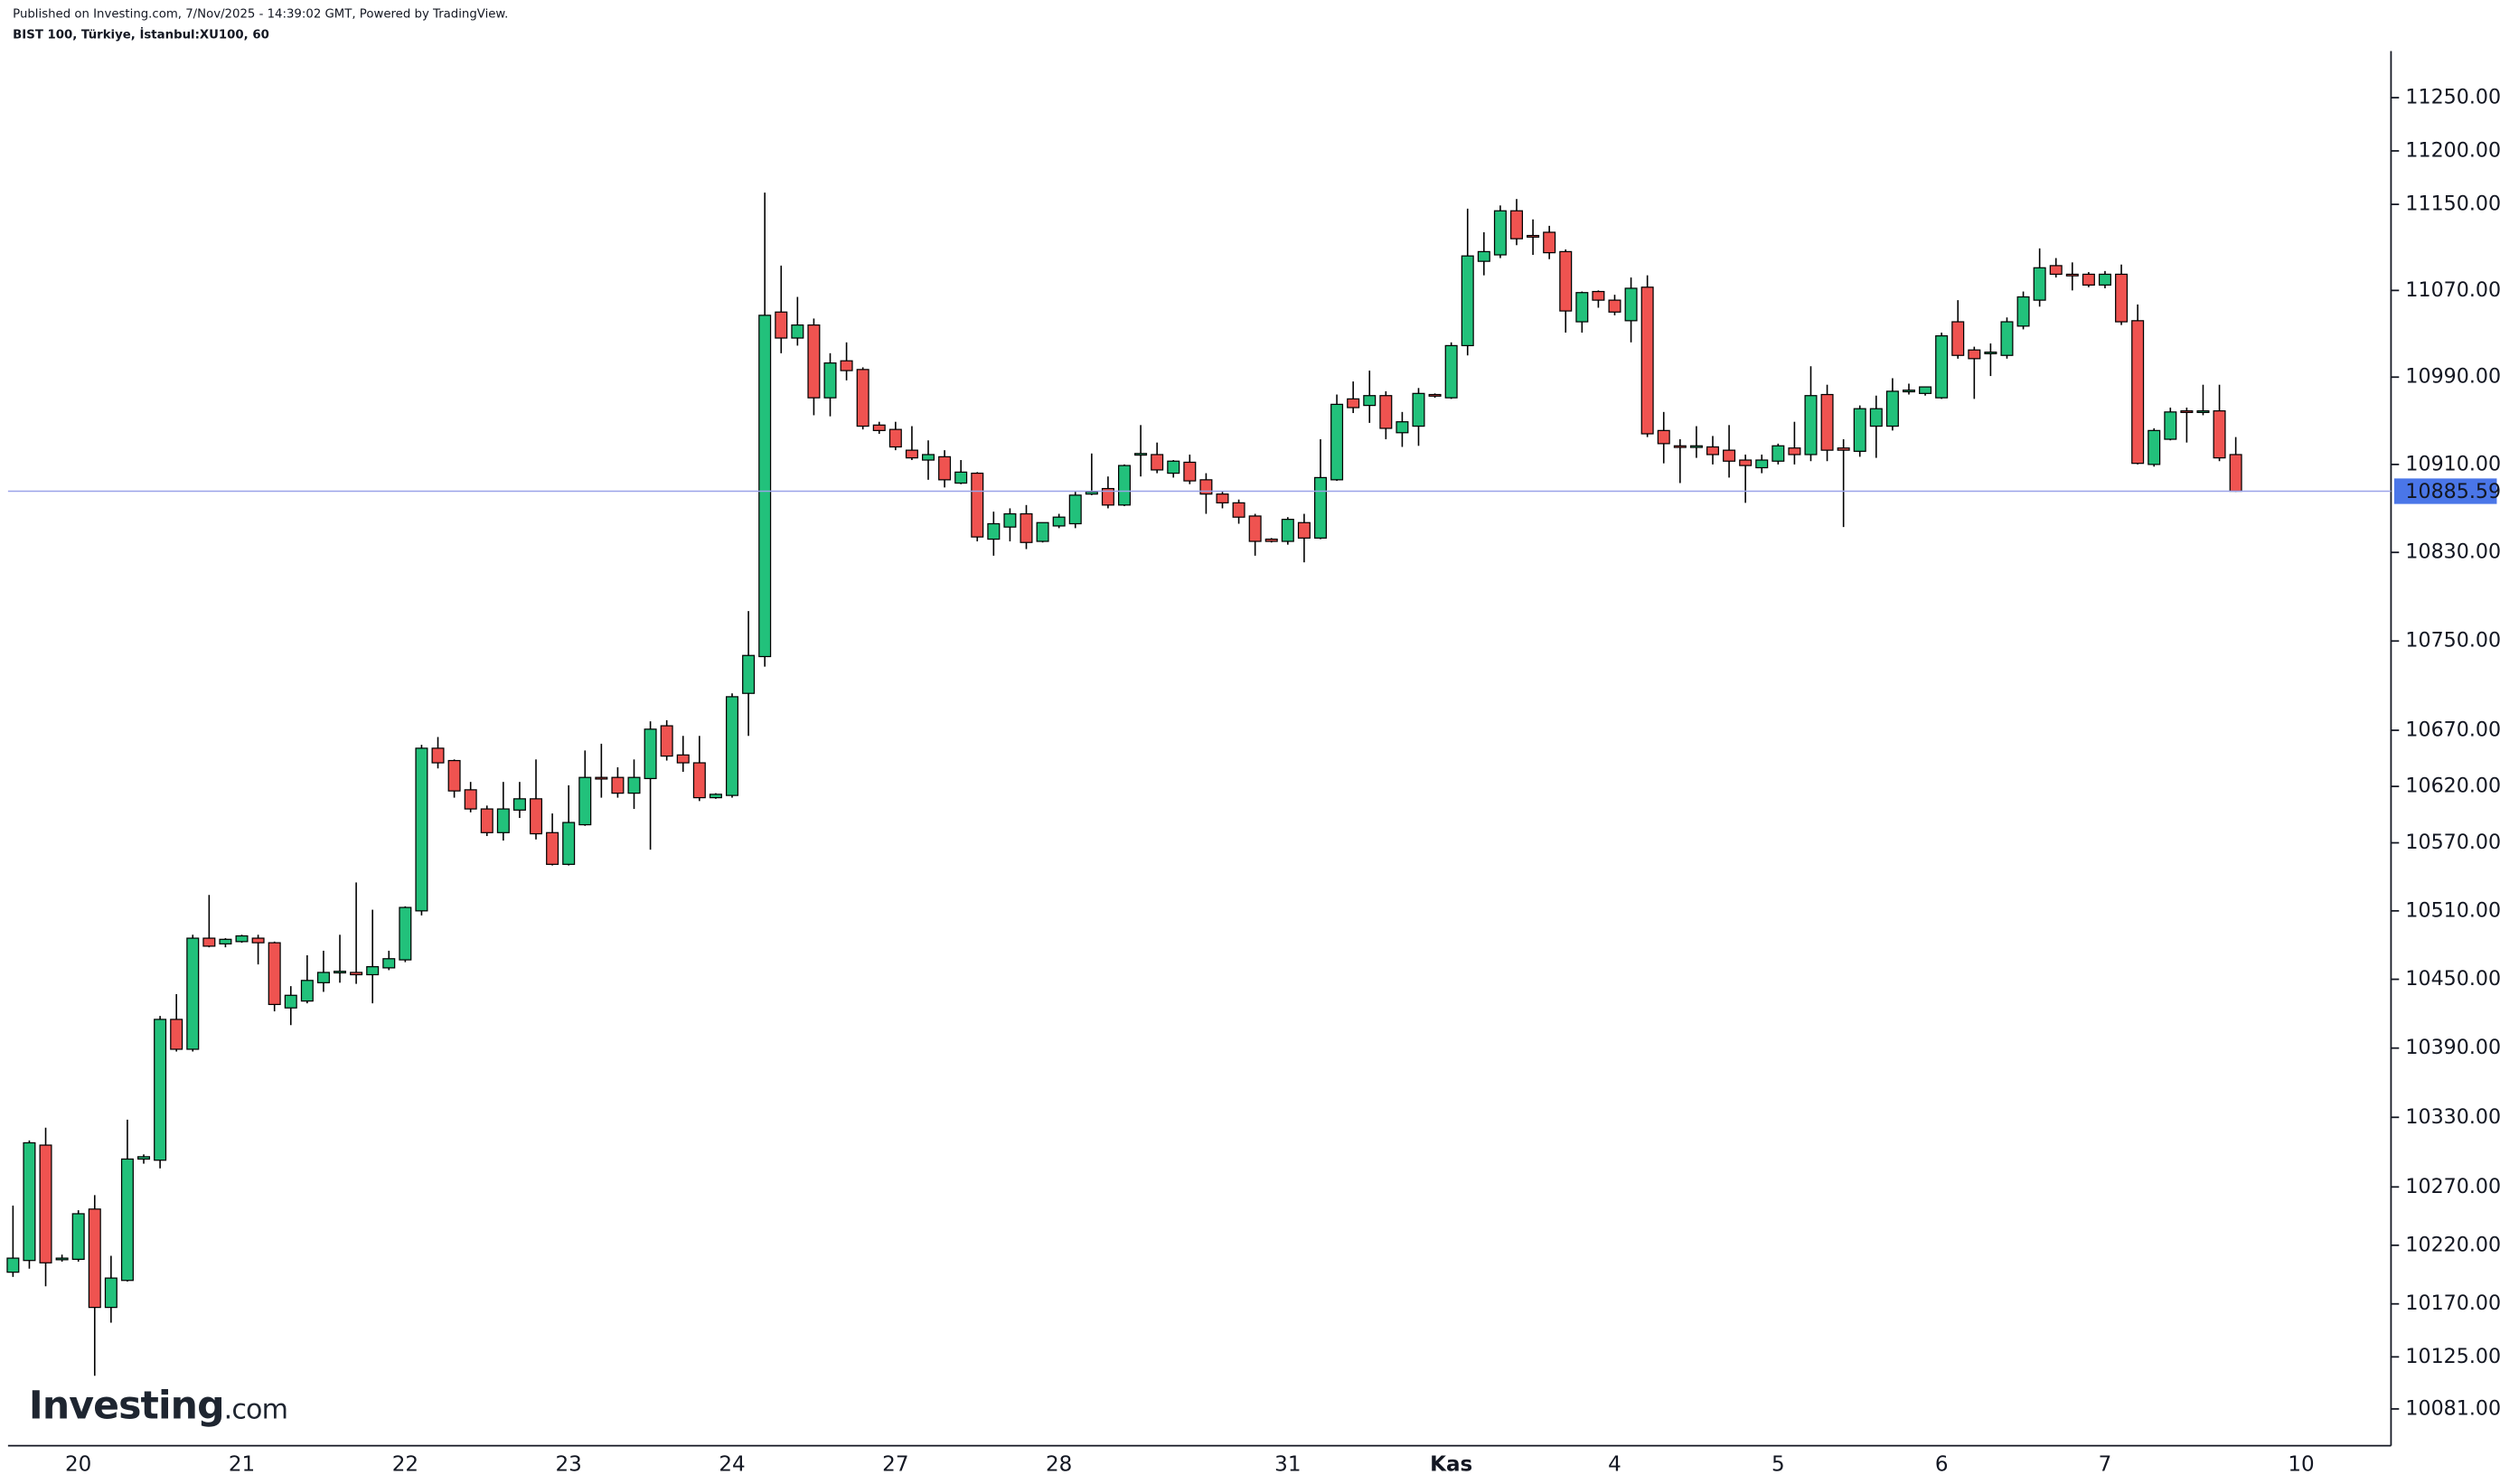 This screenshot has width=2500, height=1484. I want to click on x-tick-label: 7, so click(2105, 1464).